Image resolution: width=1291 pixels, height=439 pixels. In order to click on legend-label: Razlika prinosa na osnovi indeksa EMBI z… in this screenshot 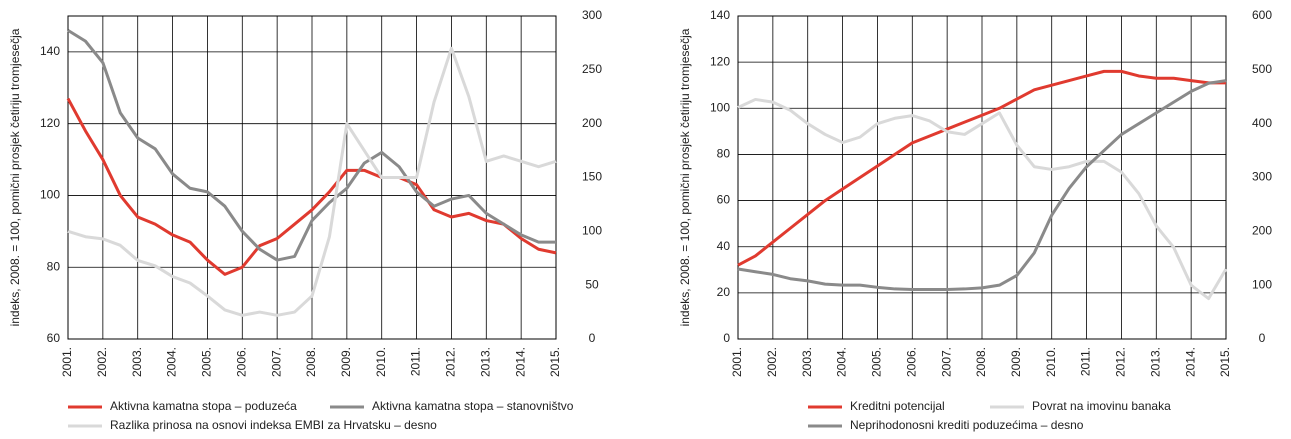, I will do `click(273, 425)`.